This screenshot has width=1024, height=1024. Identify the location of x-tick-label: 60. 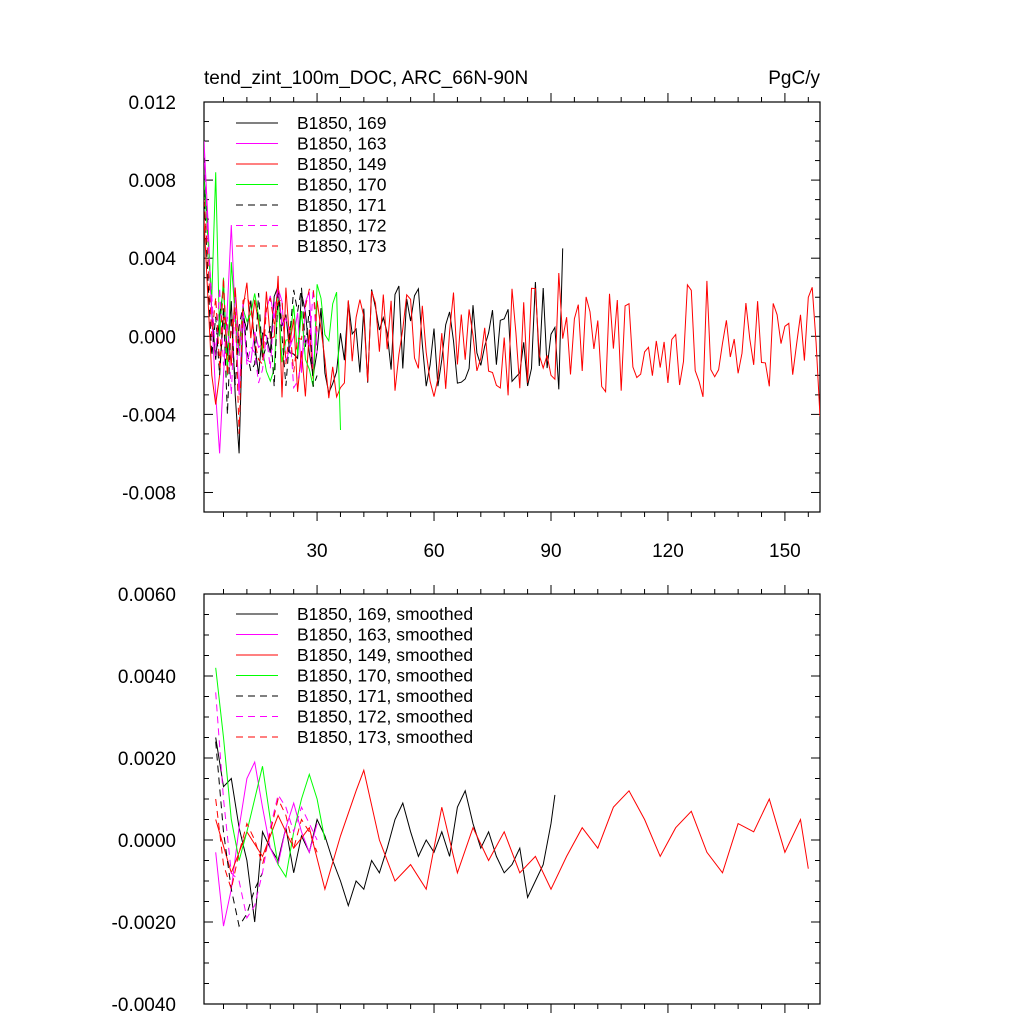
(433, 551).